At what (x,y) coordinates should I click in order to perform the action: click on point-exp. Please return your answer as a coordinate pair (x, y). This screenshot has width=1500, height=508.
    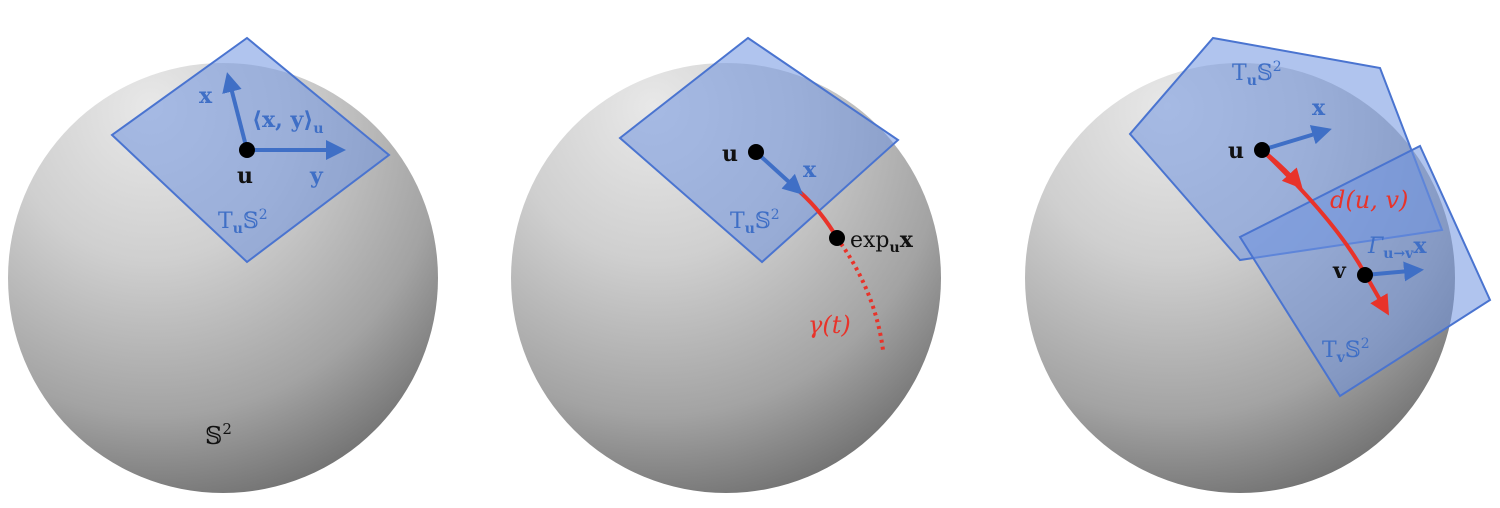
    Looking at the image, I should click on (837, 238).